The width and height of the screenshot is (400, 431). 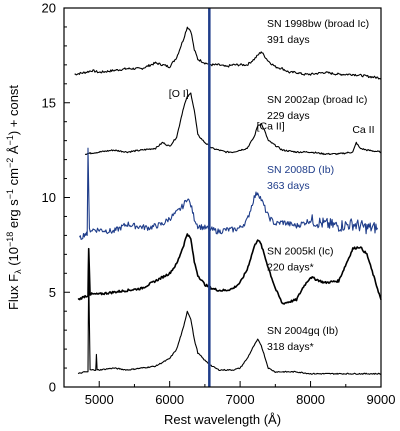 I want to click on y-axis: 0 5 10 15 20, so click(x=56, y=198).